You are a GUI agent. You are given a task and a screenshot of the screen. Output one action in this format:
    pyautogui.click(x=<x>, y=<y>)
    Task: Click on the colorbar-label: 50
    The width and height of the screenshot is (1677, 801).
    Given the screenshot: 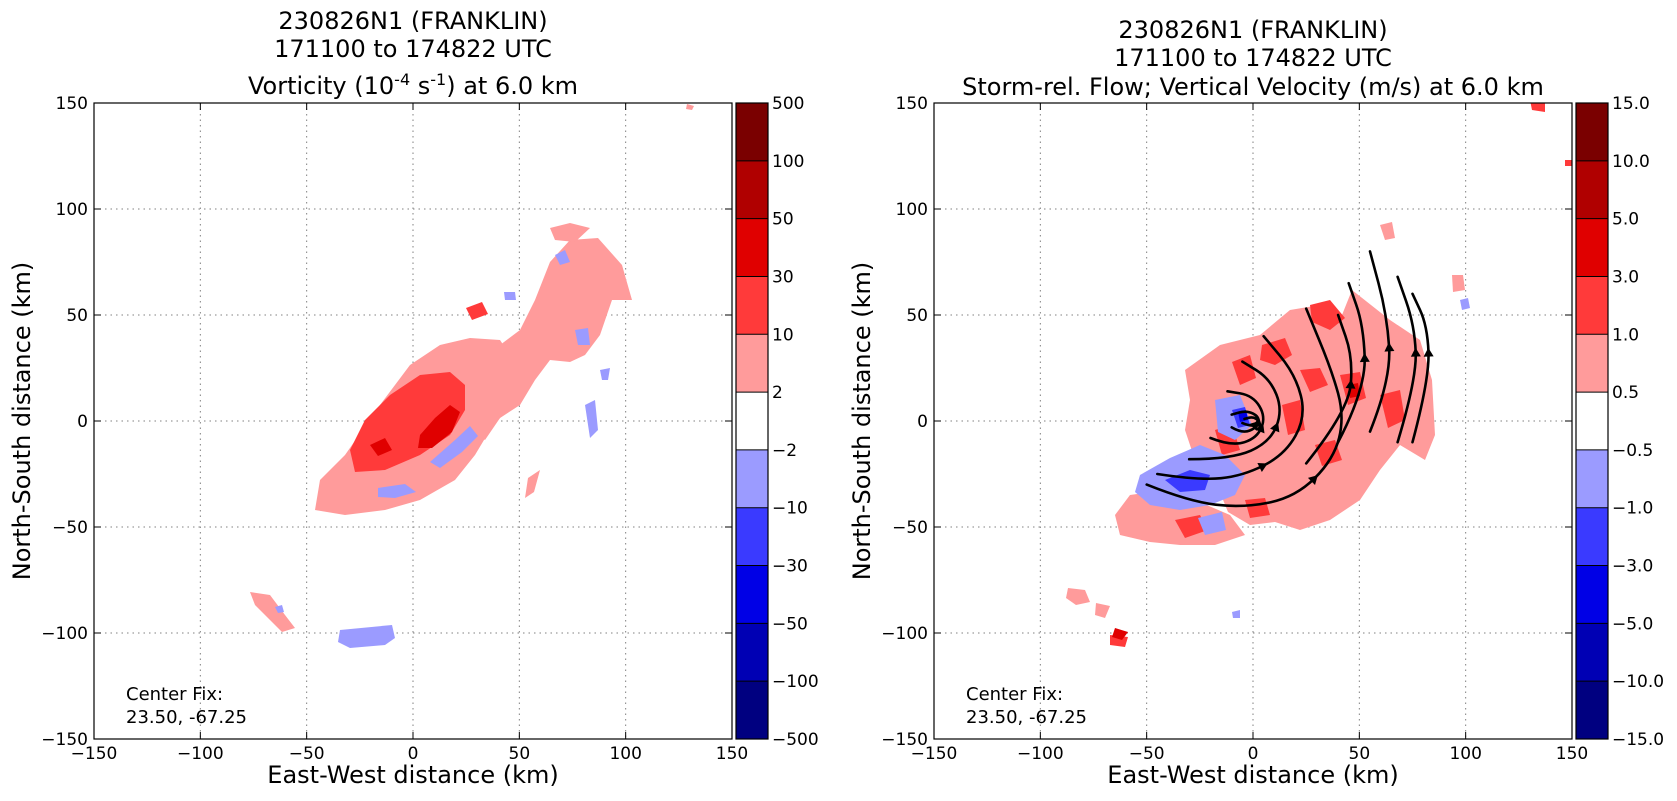 What is the action you would take?
    pyautogui.click(x=783, y=220)
    